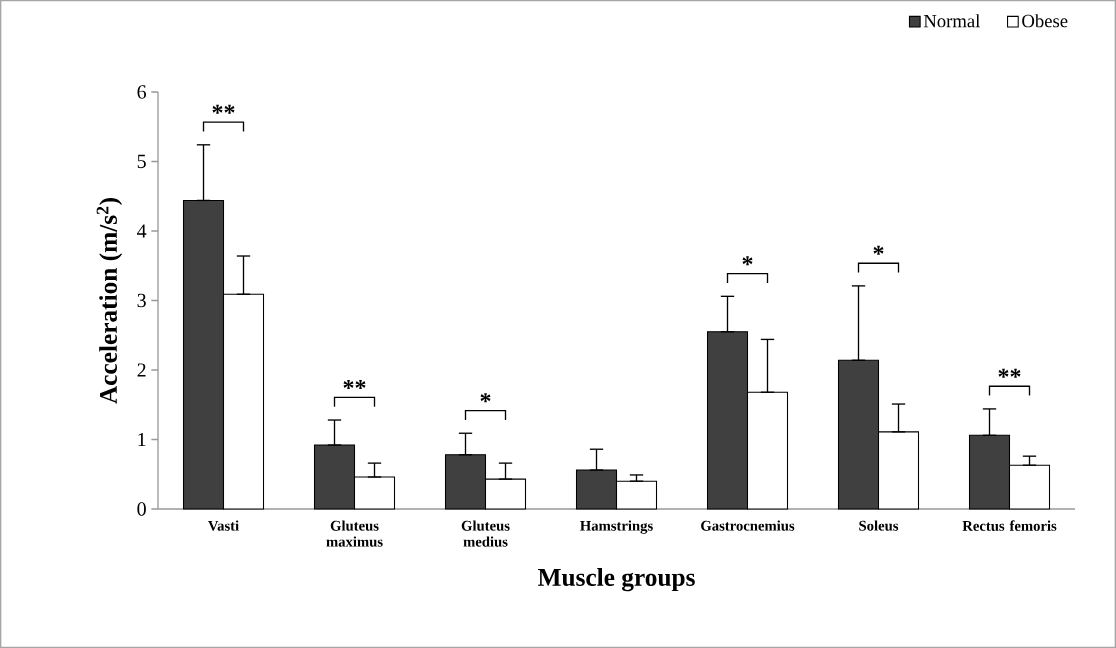 This screenshot has width=1116, height=648. I want to click on x-axis-title: Muscle groups, so click(616, 580).